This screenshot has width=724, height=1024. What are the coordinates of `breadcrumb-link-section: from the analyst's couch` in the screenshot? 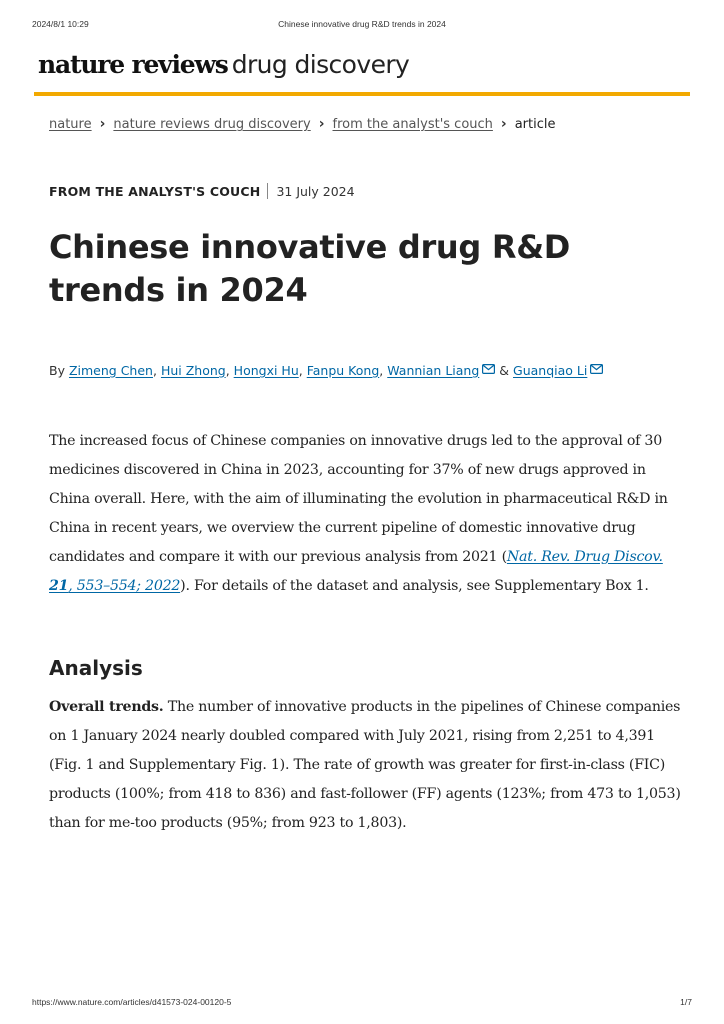 It's located at (412, 124).